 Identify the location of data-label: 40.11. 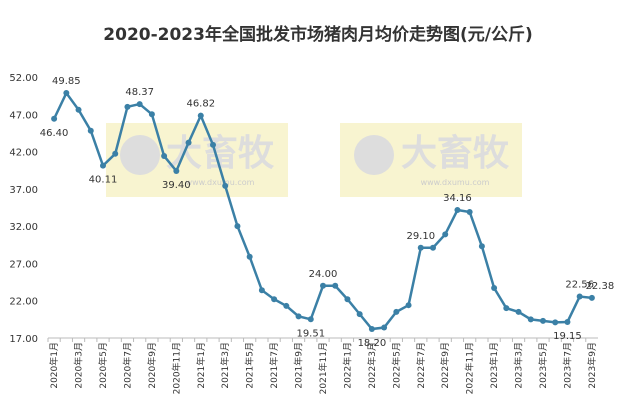
(103, 180).